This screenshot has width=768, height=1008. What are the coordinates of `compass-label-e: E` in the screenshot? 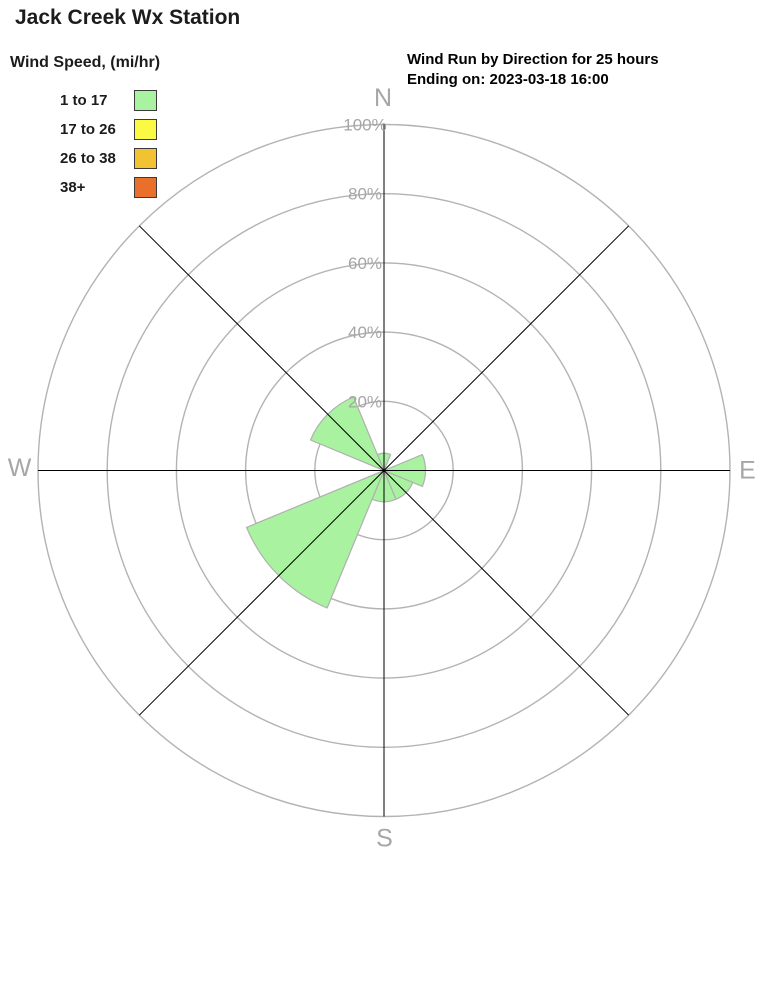 It's located at (747, 471).